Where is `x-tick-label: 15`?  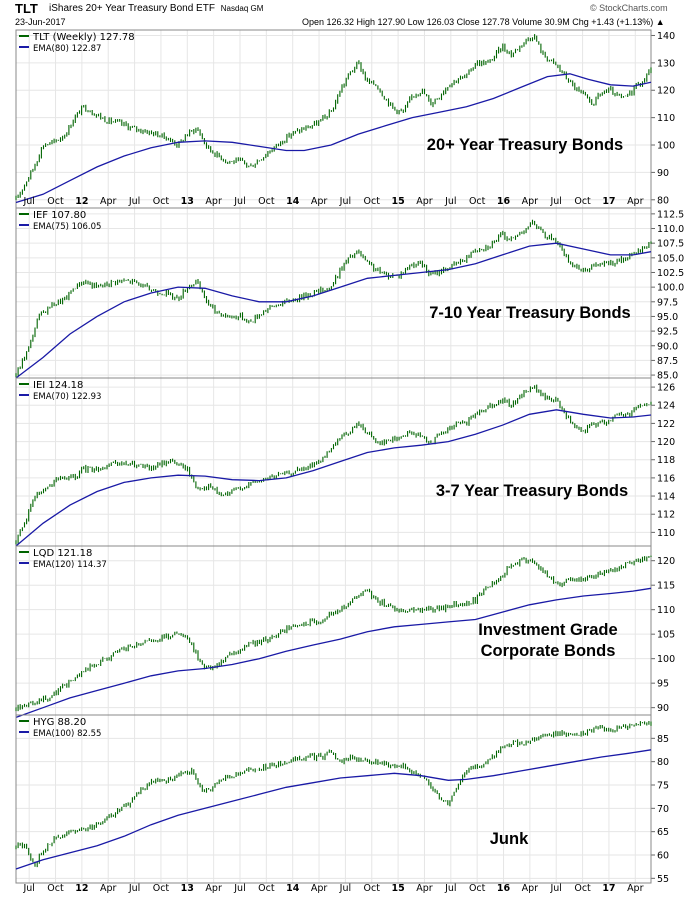 x-tick-label: 15 is located at coordinates (397, 201).